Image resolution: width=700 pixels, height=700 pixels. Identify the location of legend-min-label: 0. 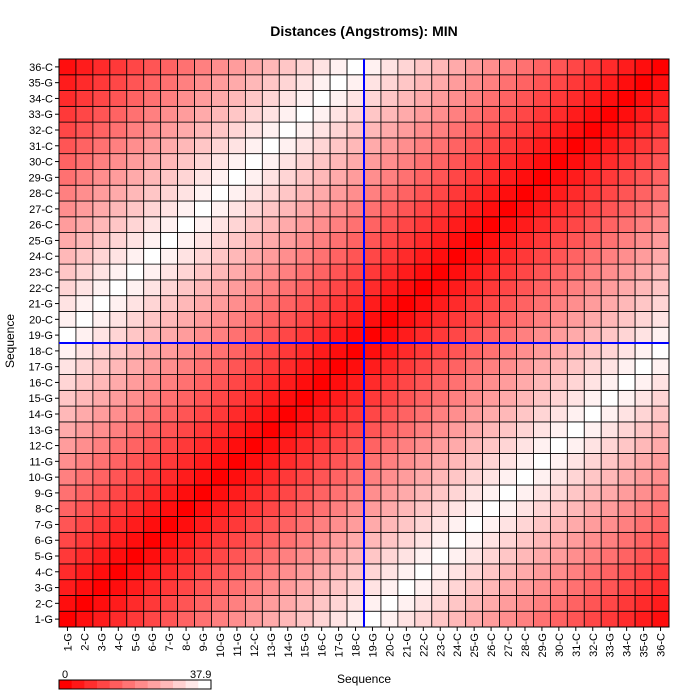
(65, 675).